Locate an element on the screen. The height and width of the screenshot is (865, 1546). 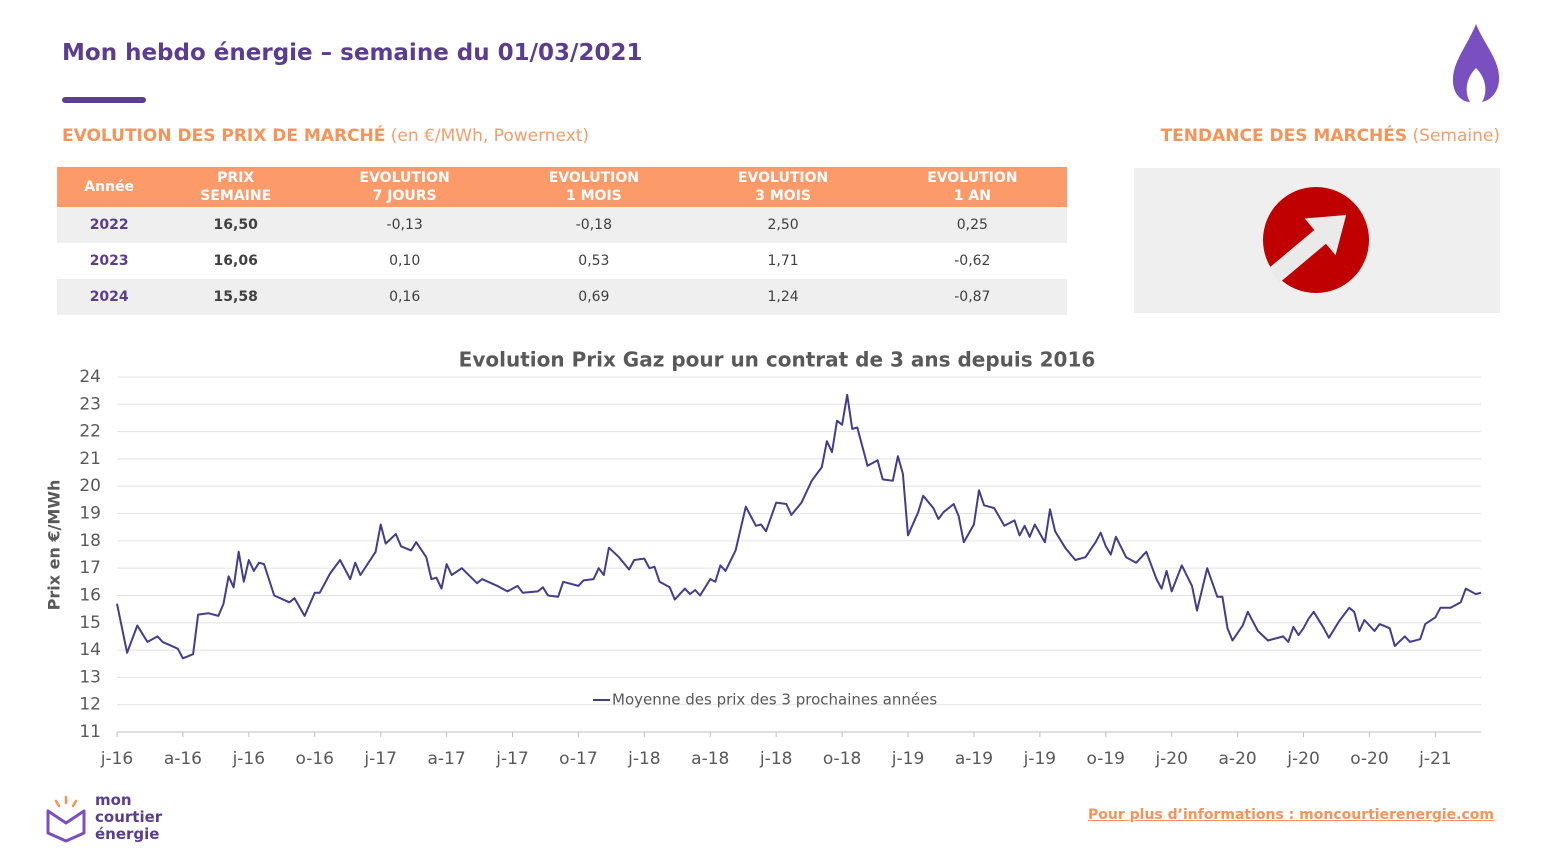
flame-icon is located at coordinates (1476, 63).